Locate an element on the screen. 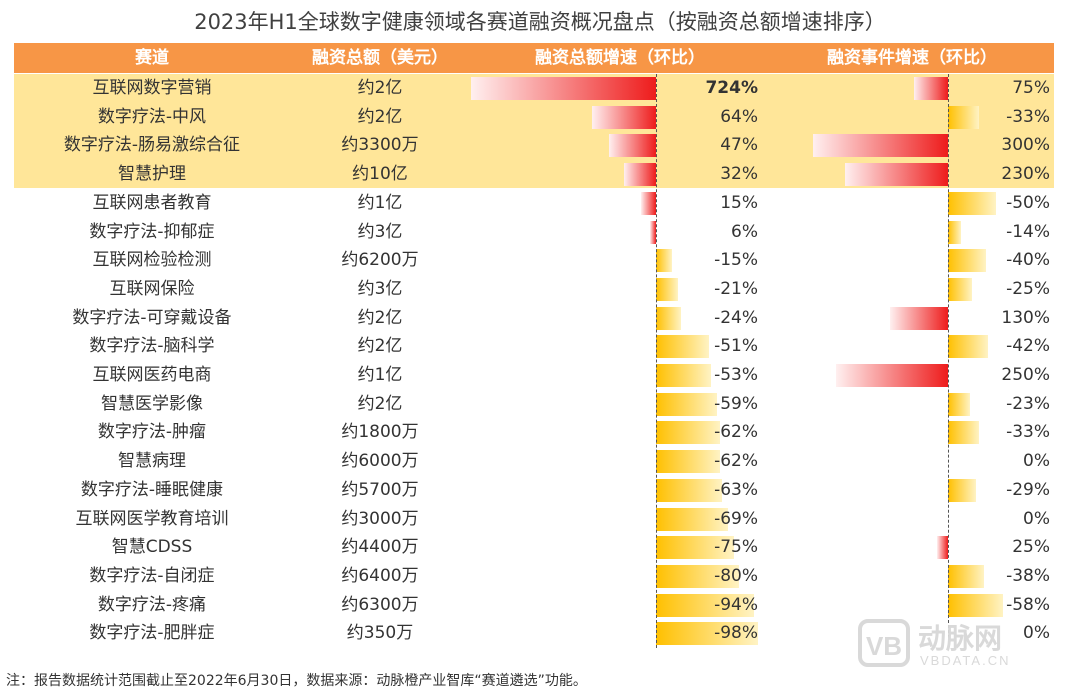 Image resolution: width=1080 pixels, height=698 pixels. svg-text: VB is located at coordinates (884, 646).